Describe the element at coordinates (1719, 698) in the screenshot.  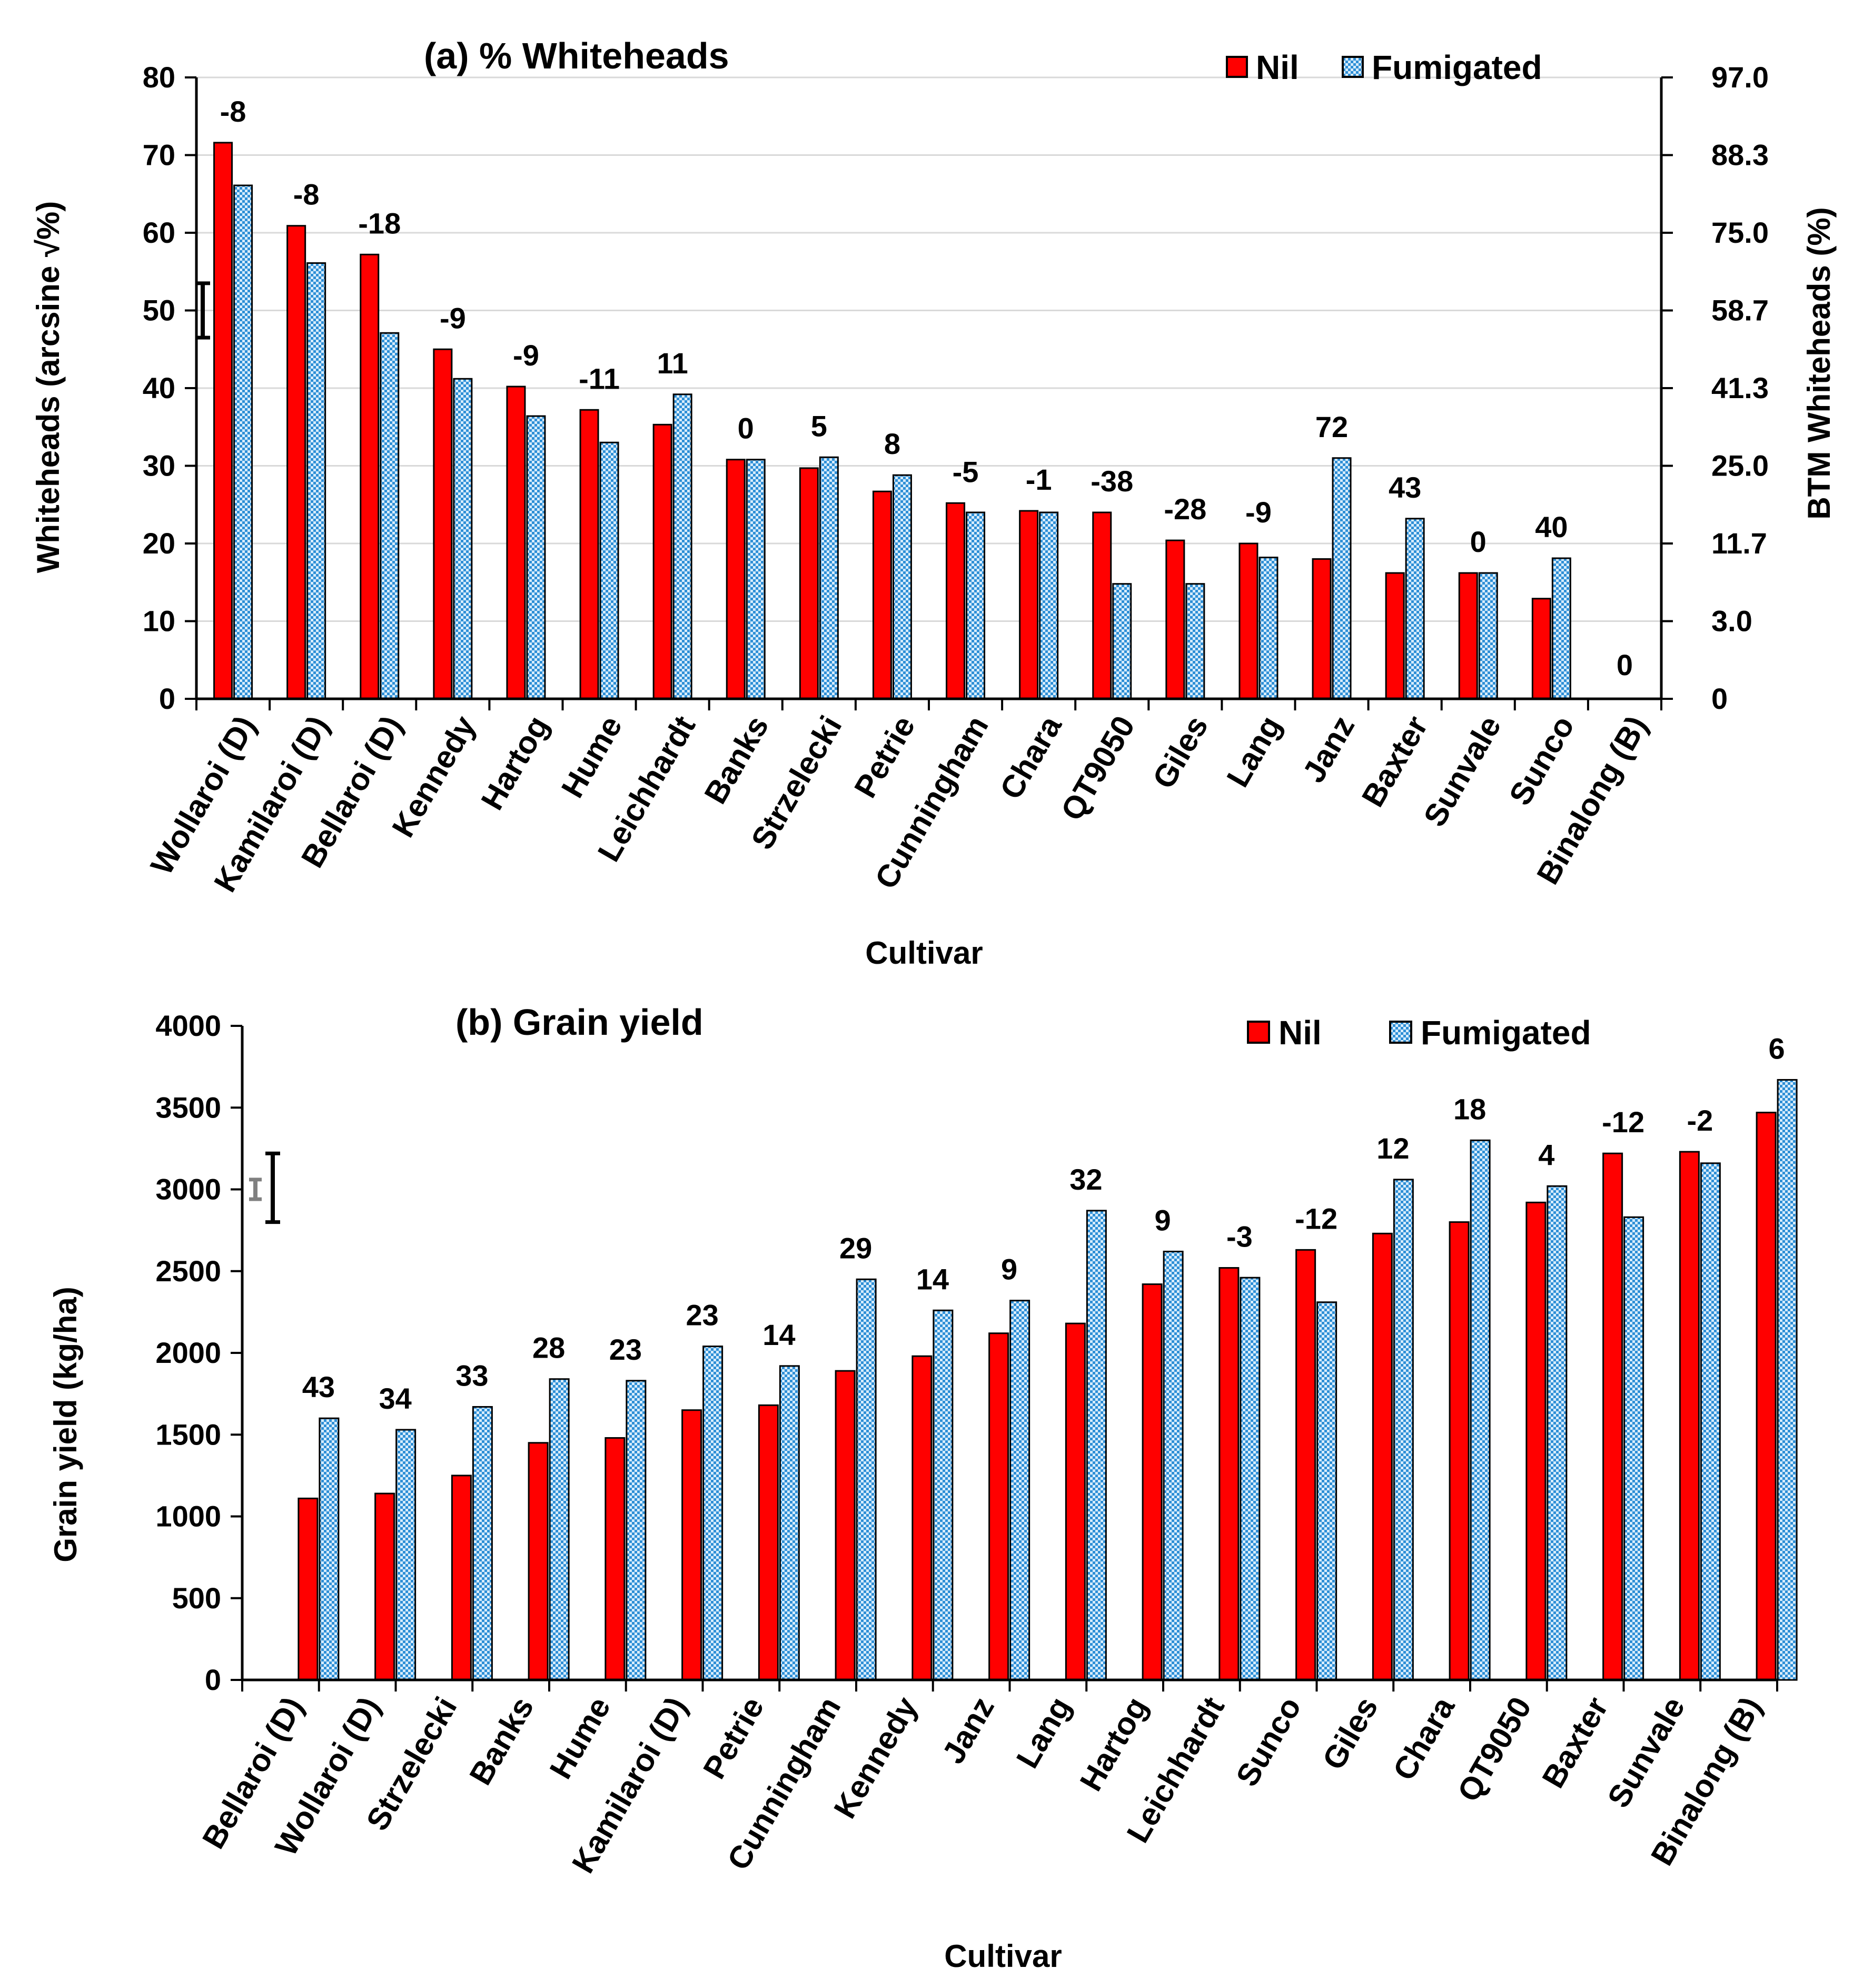
I see `c0-right-tick-label-0: 0` at that location.